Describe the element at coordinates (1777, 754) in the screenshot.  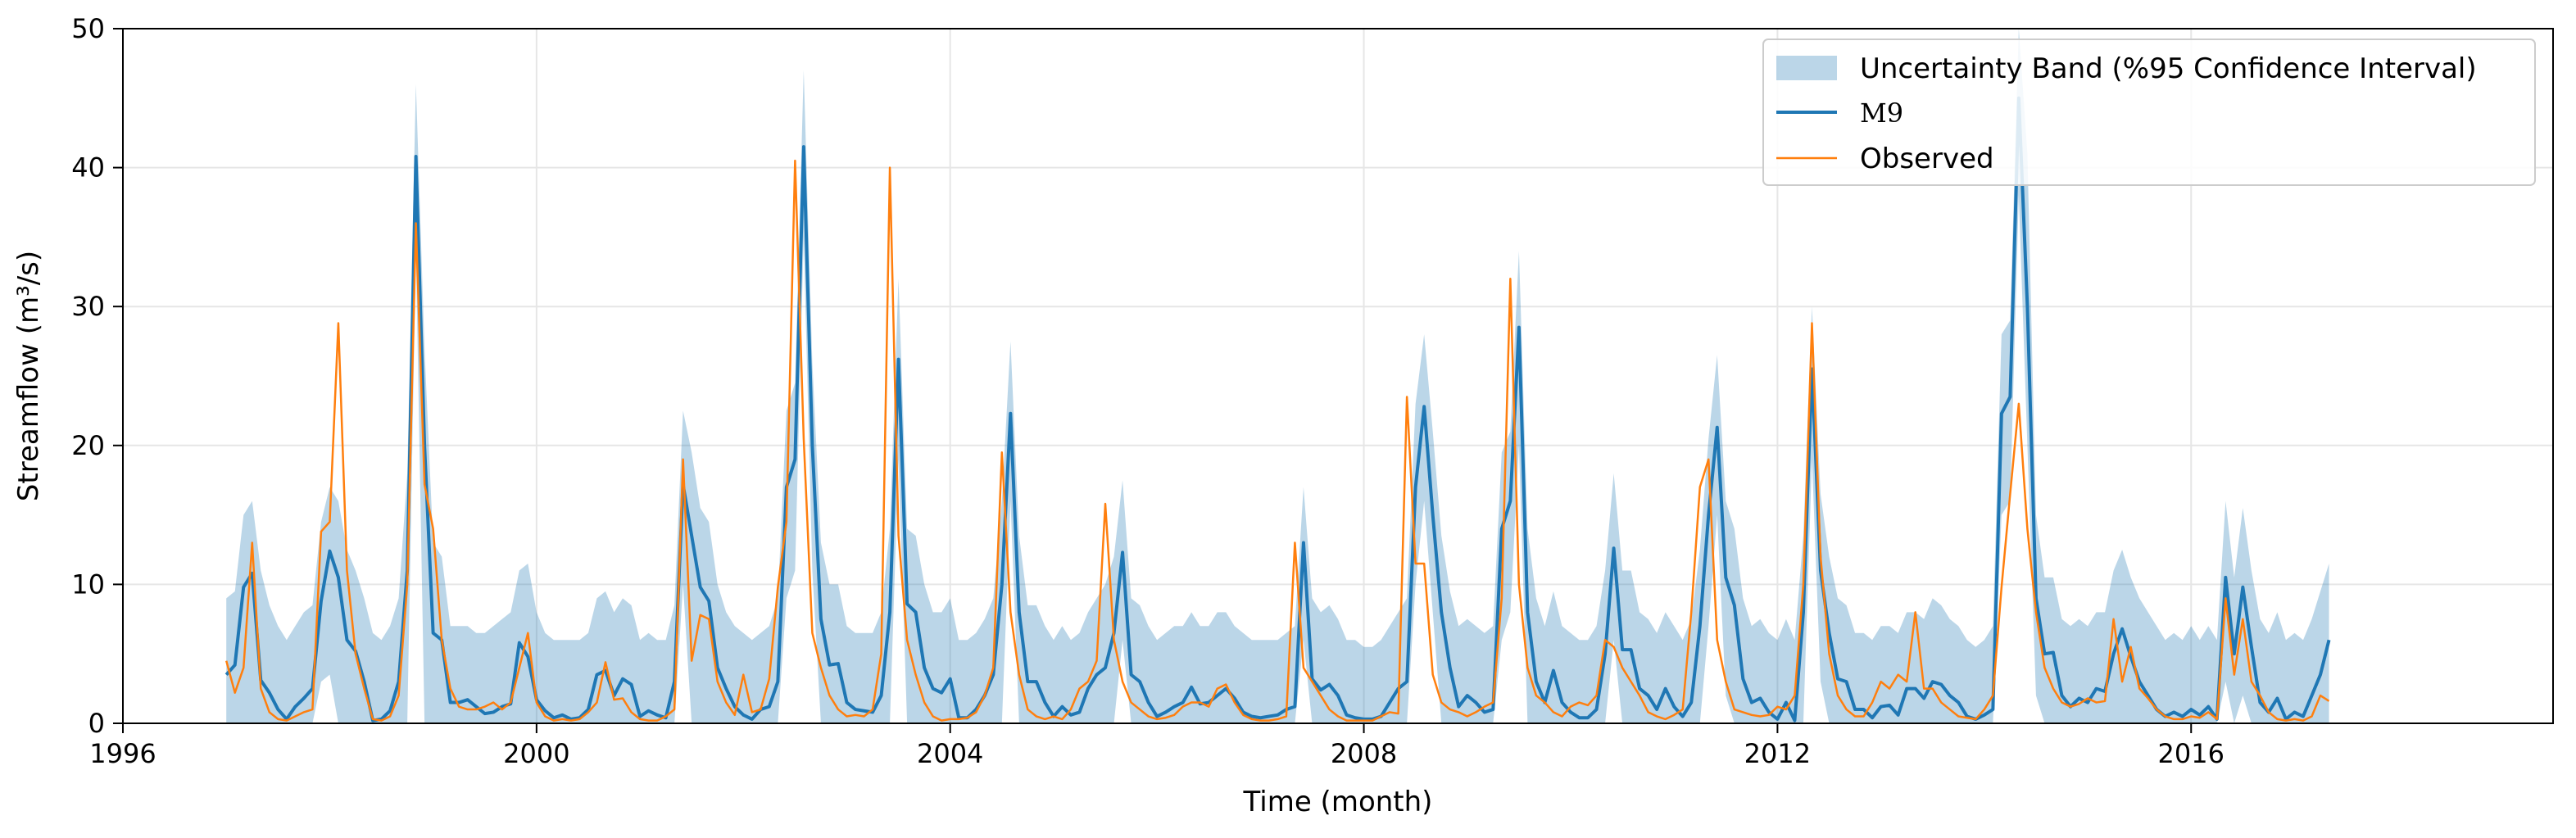
I see `x-tick-label: 2012` at that location.